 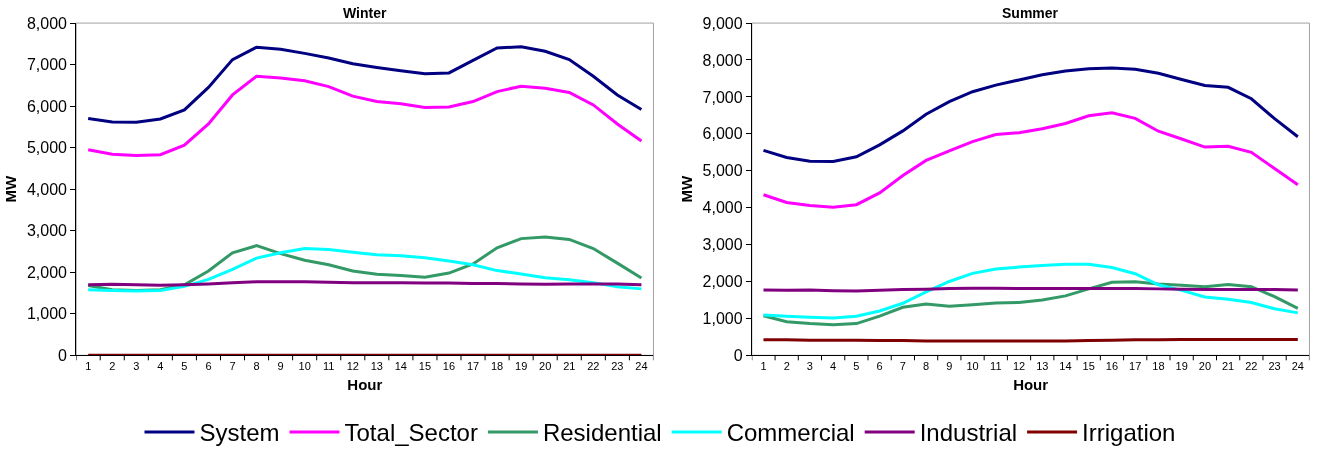 What do you see at coordinates (1129, 433) in the screenshot?
I see `legend-label: Irrigation` at bounding box center [1129, 433].